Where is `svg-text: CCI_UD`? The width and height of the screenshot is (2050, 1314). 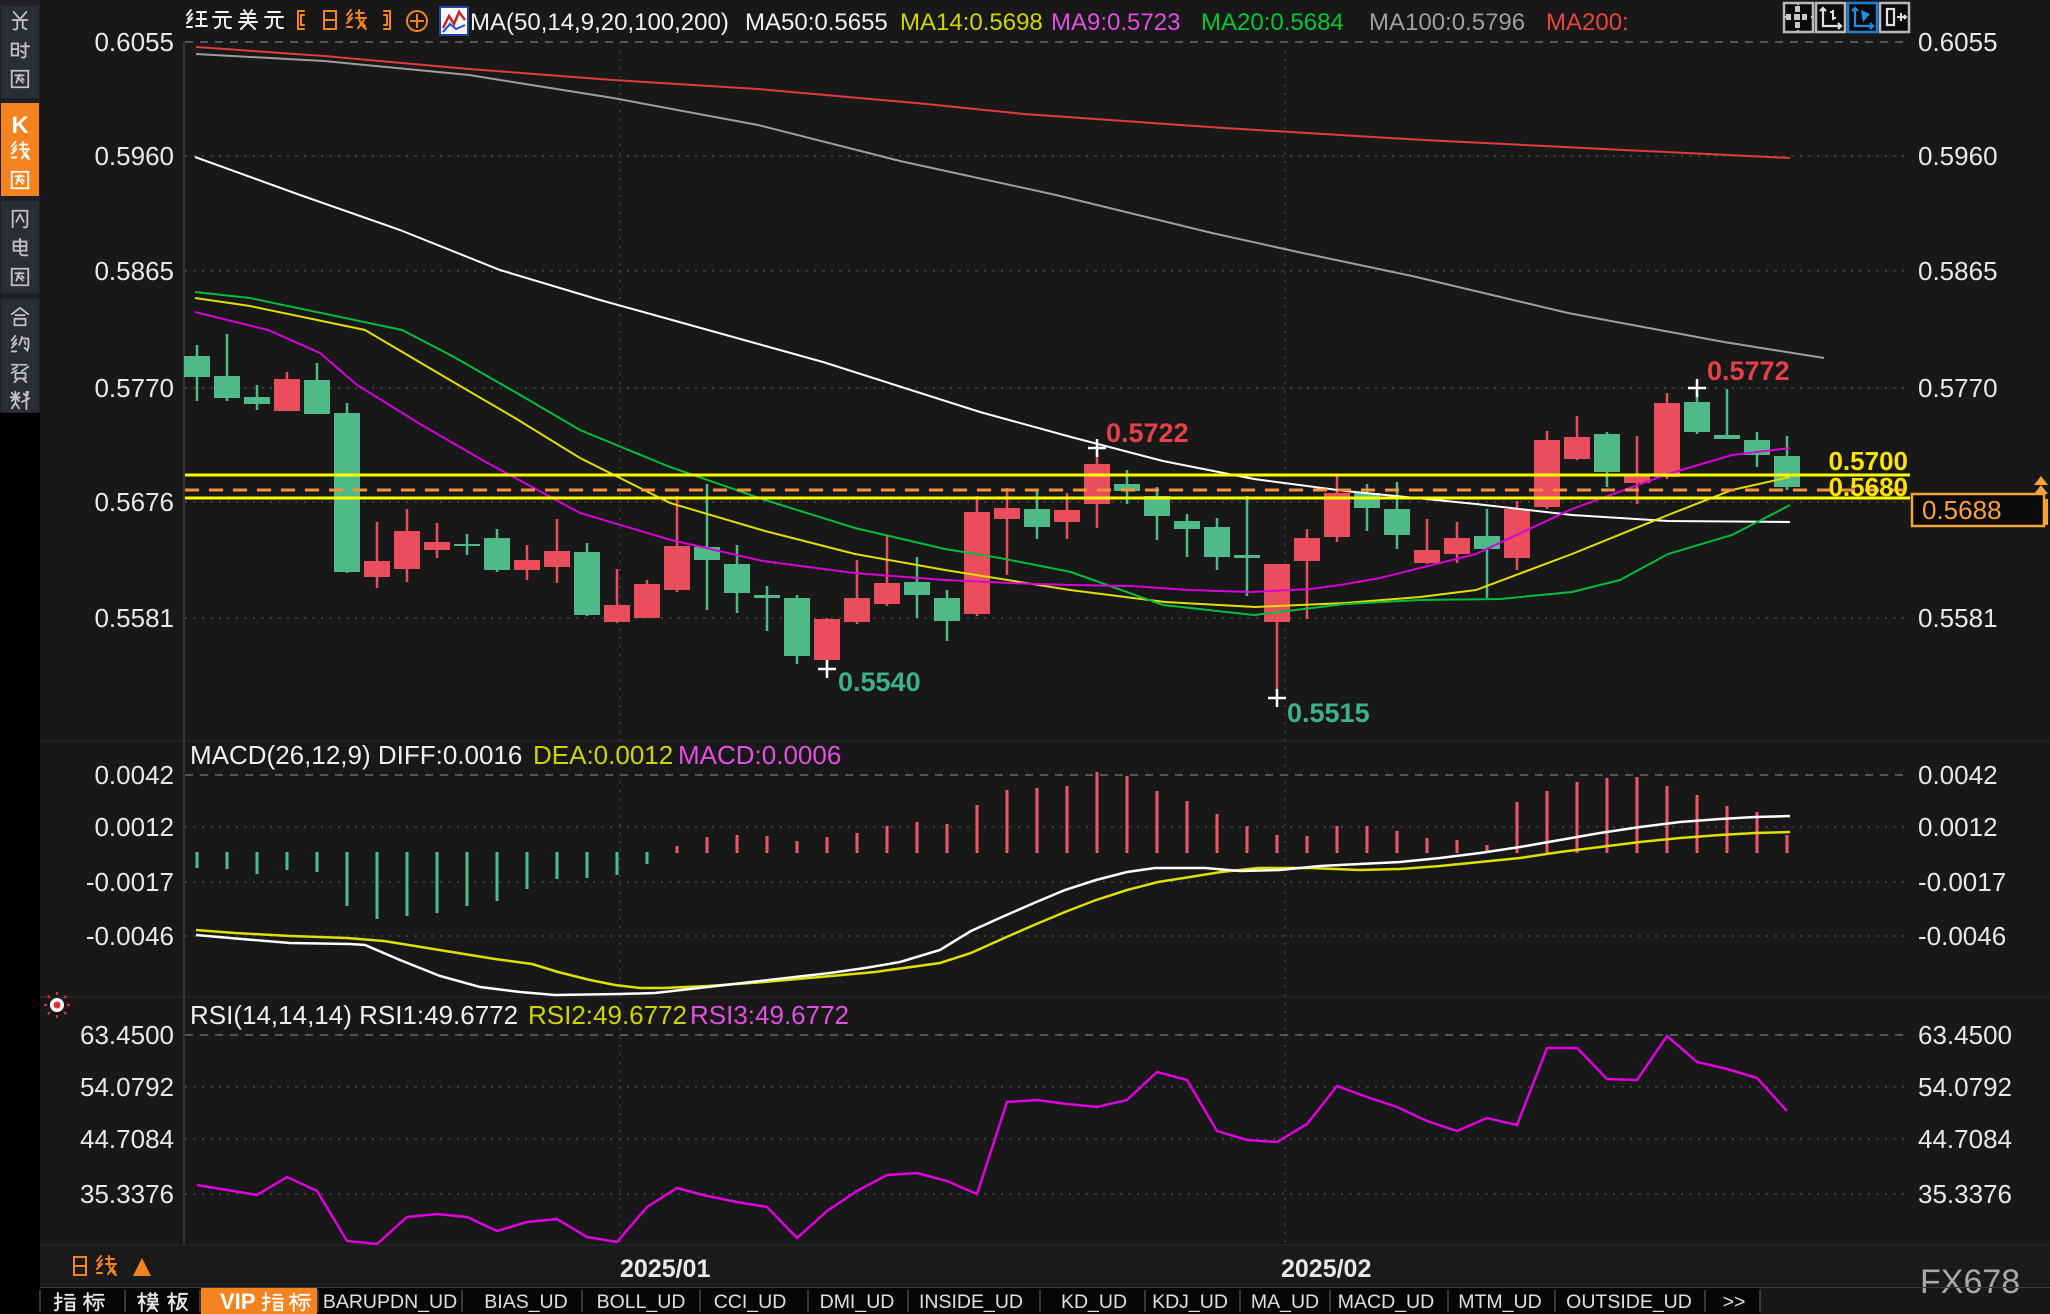 svg-text: CCI_UD is located at coordinates (750, 1302).